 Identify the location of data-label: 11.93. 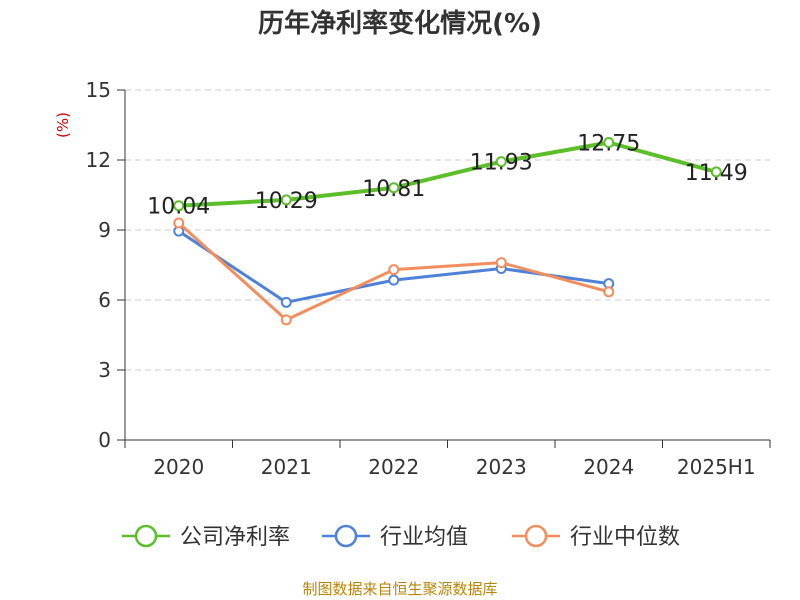
(501, 163).